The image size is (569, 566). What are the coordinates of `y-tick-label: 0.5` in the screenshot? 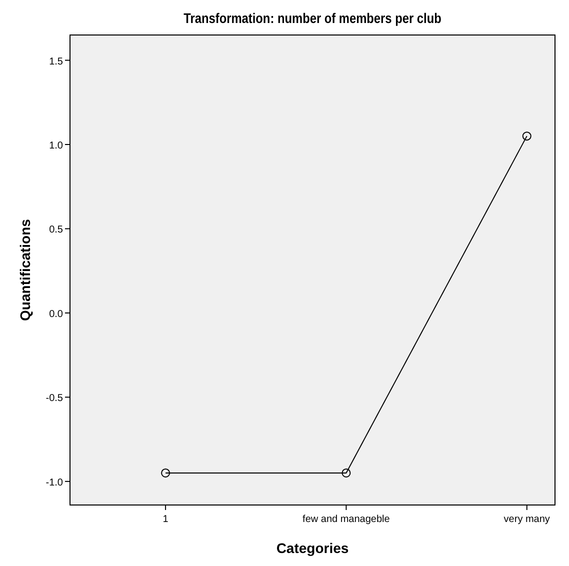 It's located at (56, 230).